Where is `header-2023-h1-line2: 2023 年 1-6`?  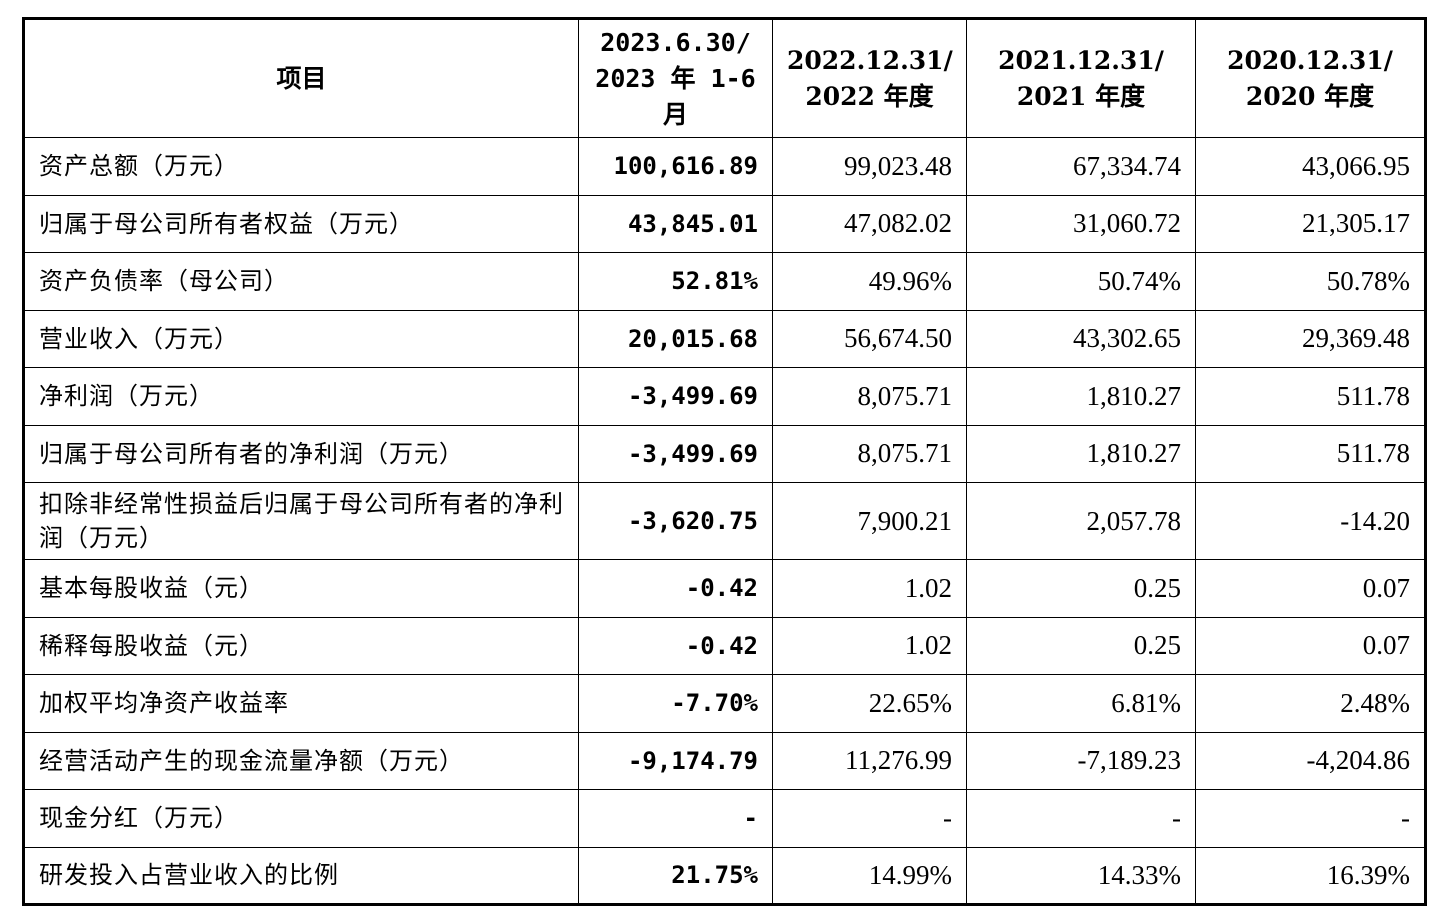 header-2023-h1-line2: 2023 年 1-6 is located at coordinates (675, 78).